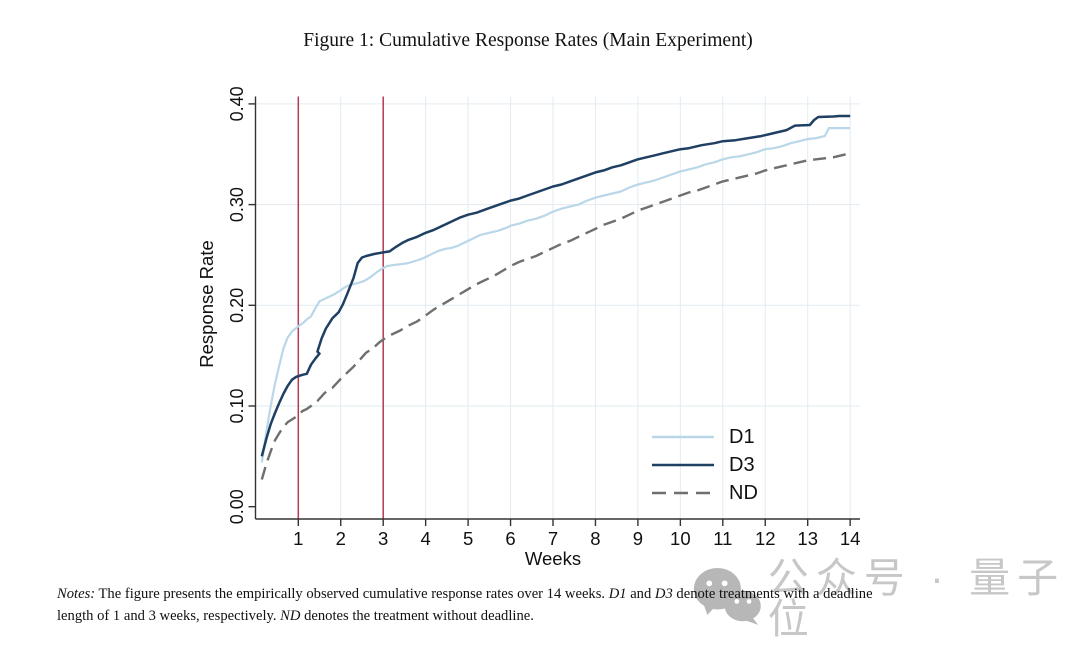 This screenshot has height=650, width=1080. What do you see at coordinates (916, 598) in the screenshot?
I see `watermark-text: 公众号 · 量子位` at bounding box center [916, 598].